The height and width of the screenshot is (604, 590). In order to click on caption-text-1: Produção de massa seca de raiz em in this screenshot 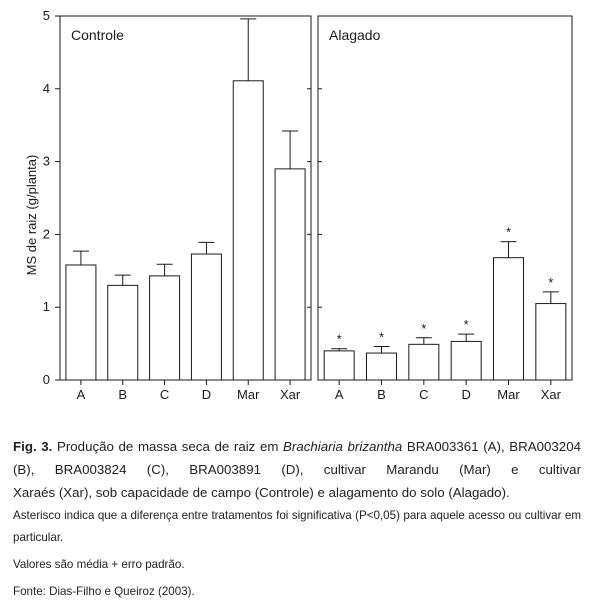, I will do `click(168, 446)`.